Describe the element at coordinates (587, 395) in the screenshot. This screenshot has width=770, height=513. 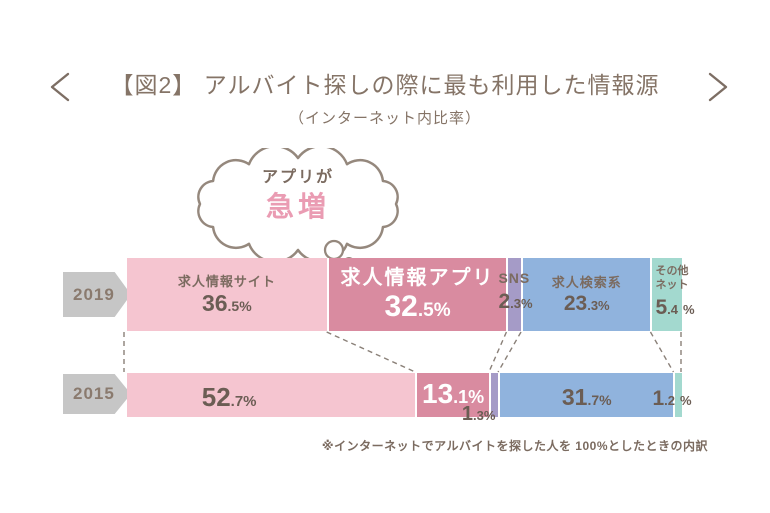
I see `bar-segment-2015-求人検索系: 31.7%` at that location.